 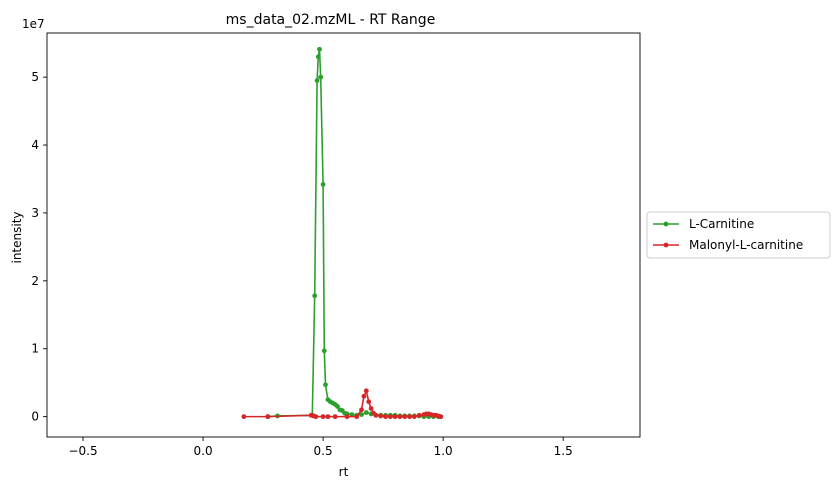 I want to click on chart-title: ms_data_02.mzML - RT Range, so click(x=331, y=20).